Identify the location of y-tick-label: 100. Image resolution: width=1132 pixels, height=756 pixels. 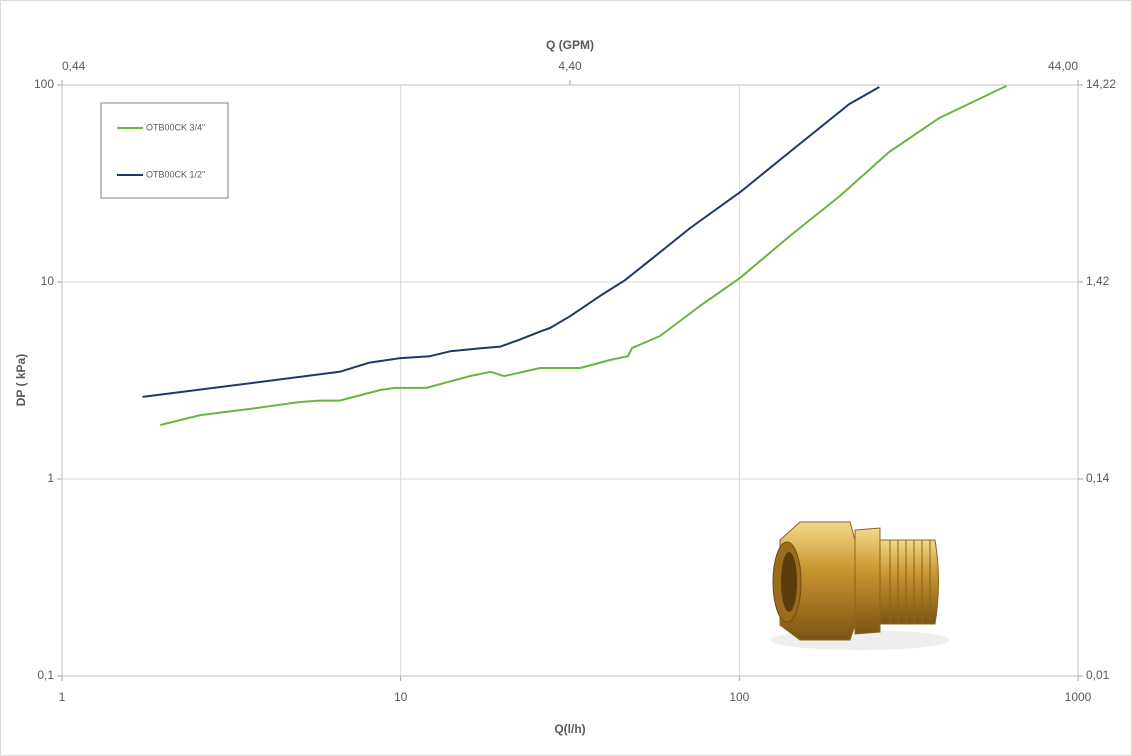
(44, 84).